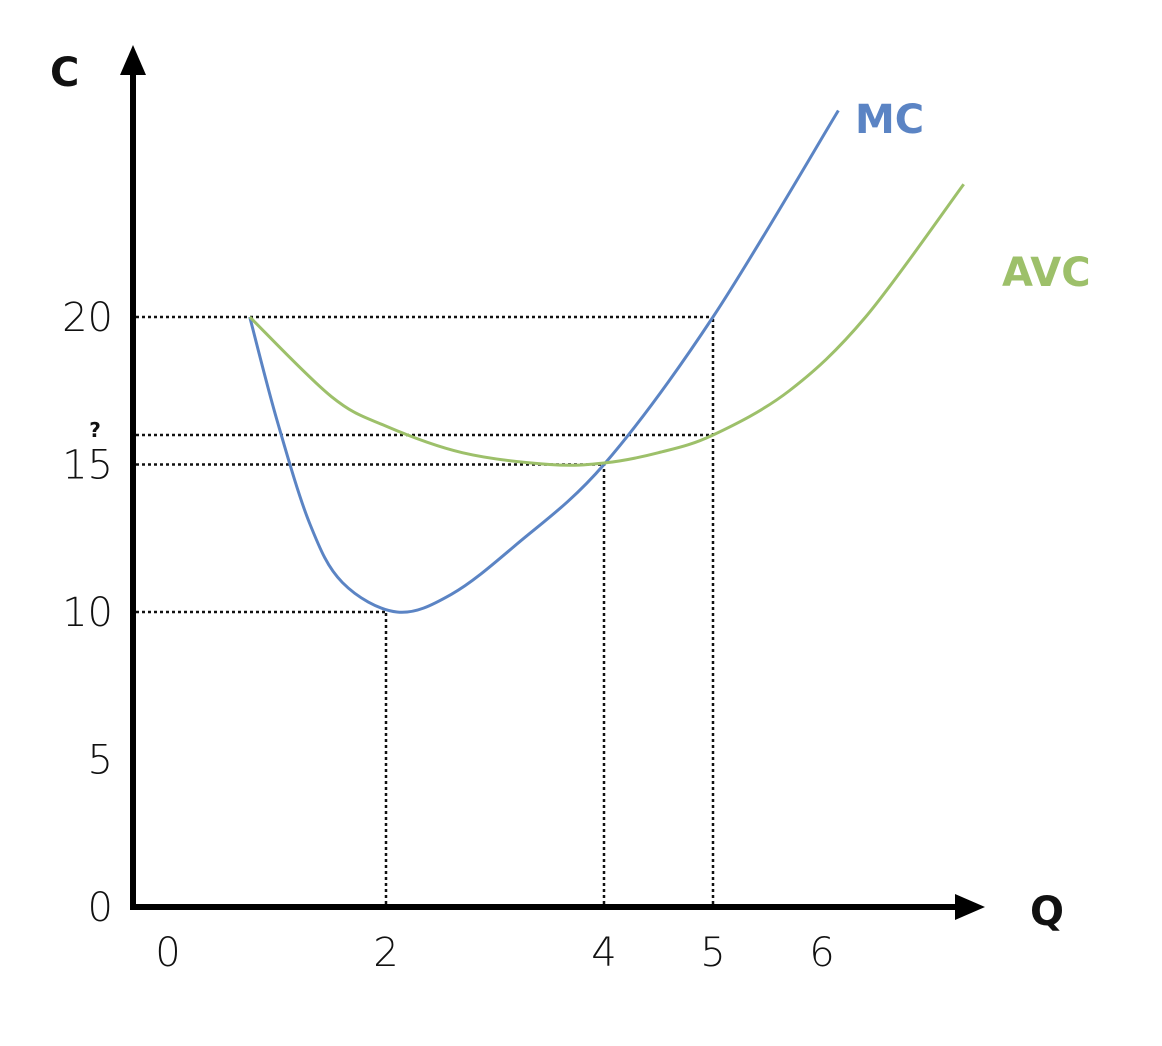 The width and height of the screenshot is (1162, 1046). I want to click on y-tick-label: 0, so click(100, 908).